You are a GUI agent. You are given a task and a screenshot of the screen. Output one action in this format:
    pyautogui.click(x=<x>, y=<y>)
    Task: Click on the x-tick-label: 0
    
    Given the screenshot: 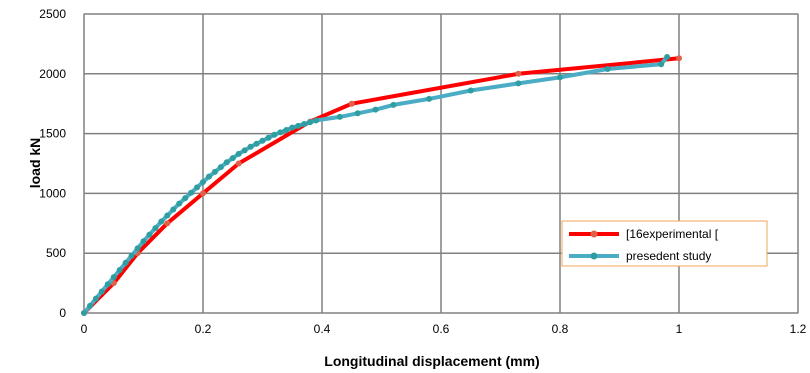 What is the action you would take?
    pyautogui.click(x=84, y=329)
    